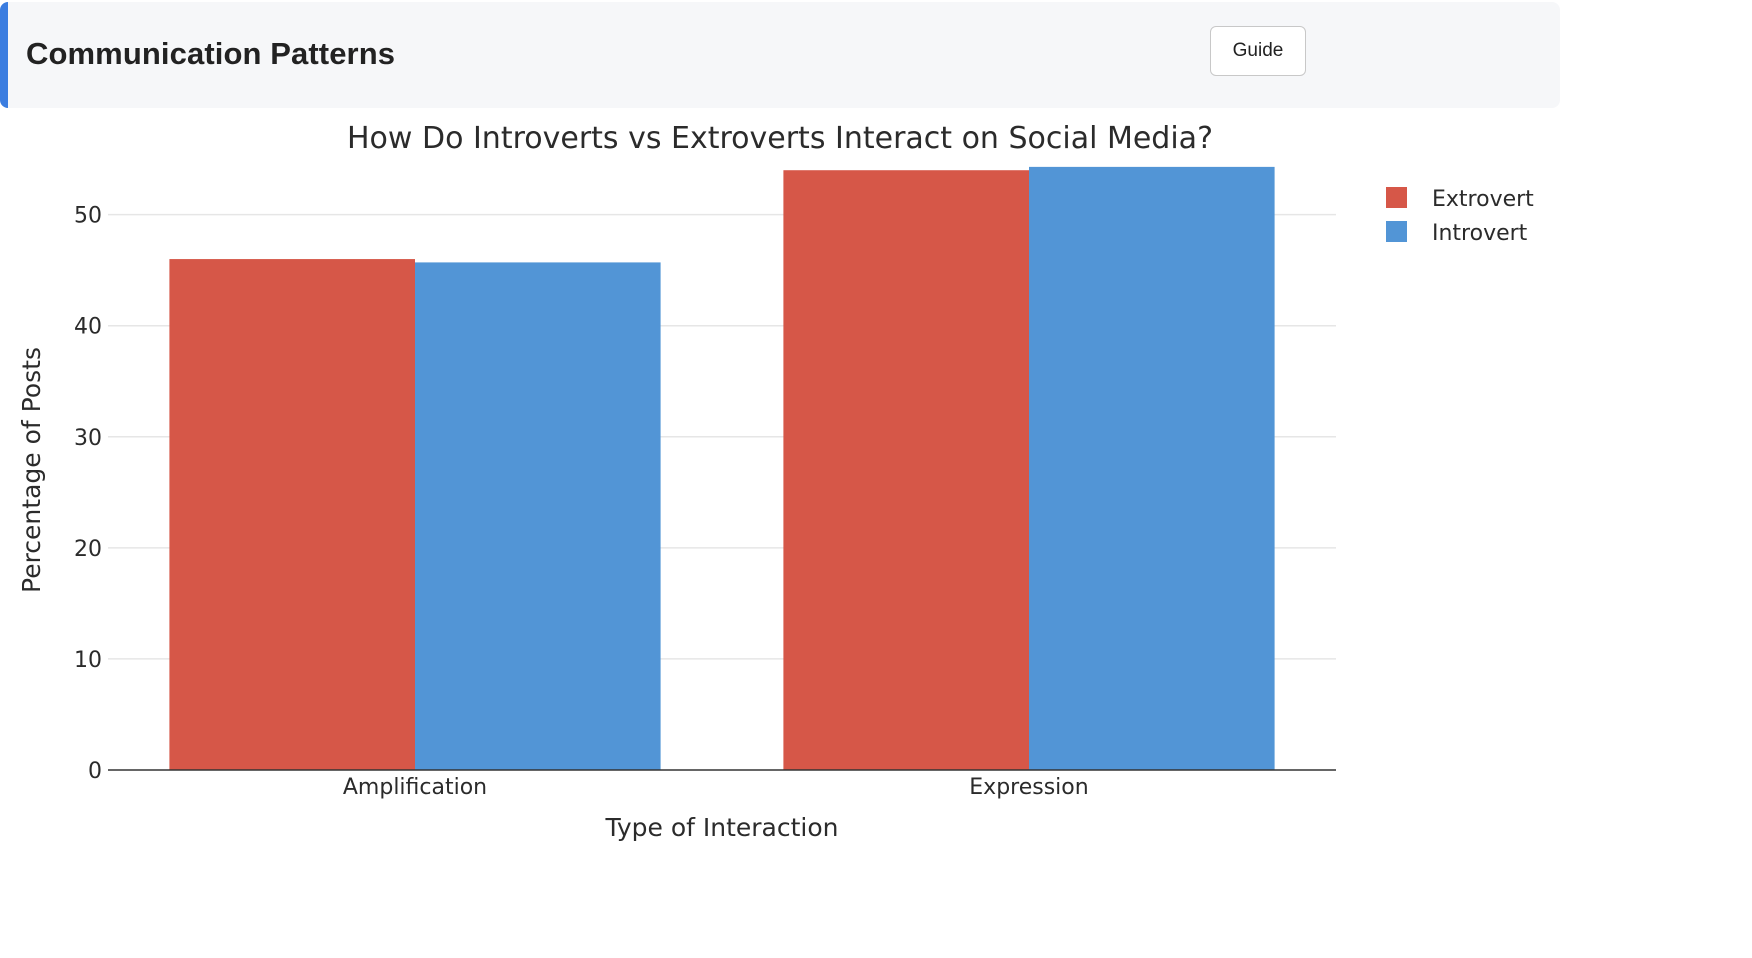 The width and height of the screenshot is (1752, 958). What do you see at coordinates (538, 516) in the screenshot?
I see `bar-introvert-amplification` at bounding box center [538, 516].